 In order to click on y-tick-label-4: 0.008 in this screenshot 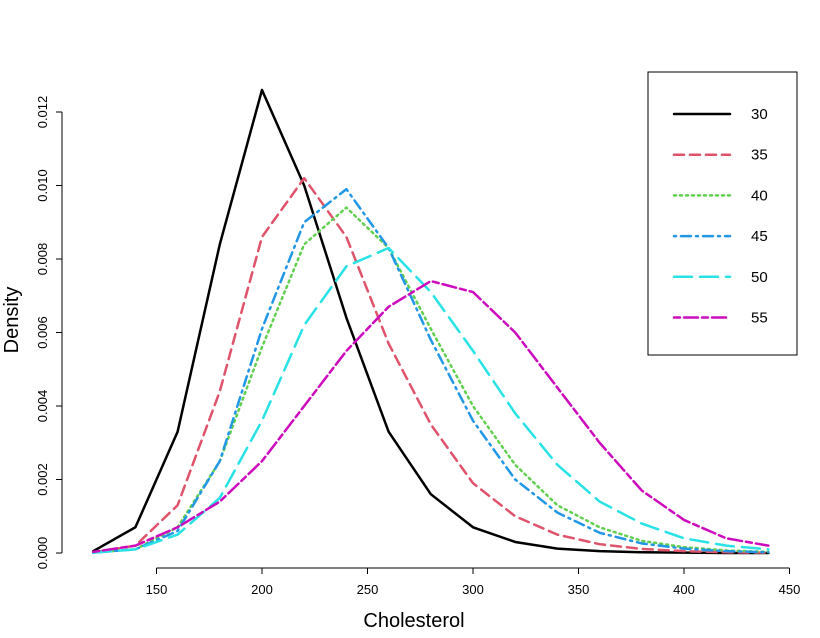, I will do `click(42, 259)`.